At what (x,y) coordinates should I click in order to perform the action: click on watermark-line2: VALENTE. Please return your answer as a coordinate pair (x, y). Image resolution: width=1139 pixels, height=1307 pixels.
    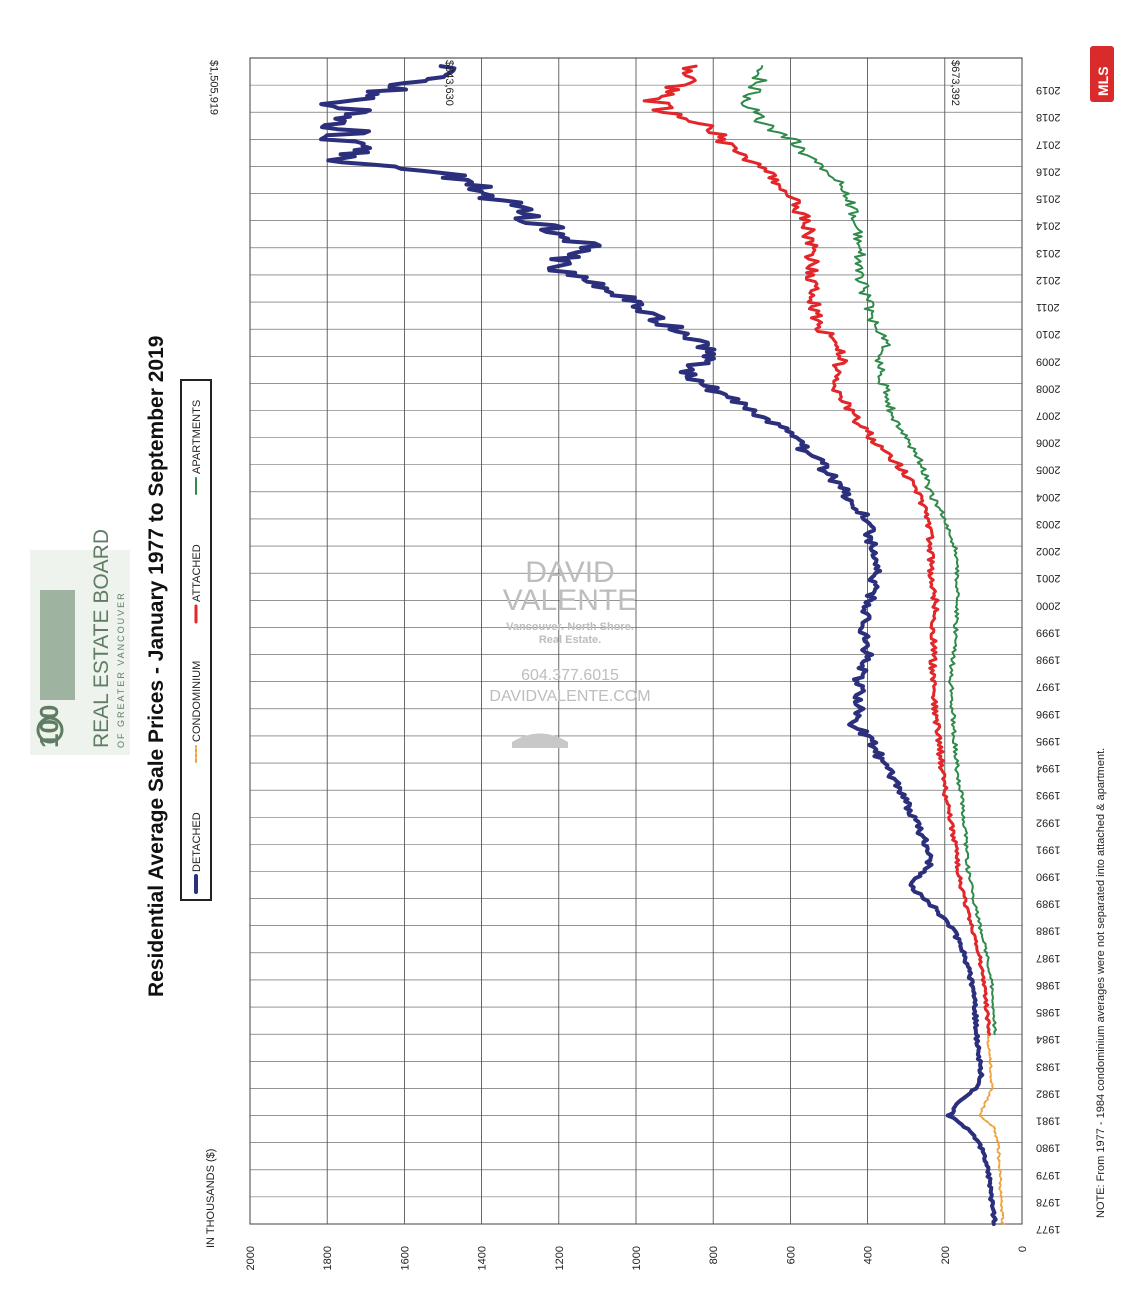
    Looking at the image, I should click on (570, 600).